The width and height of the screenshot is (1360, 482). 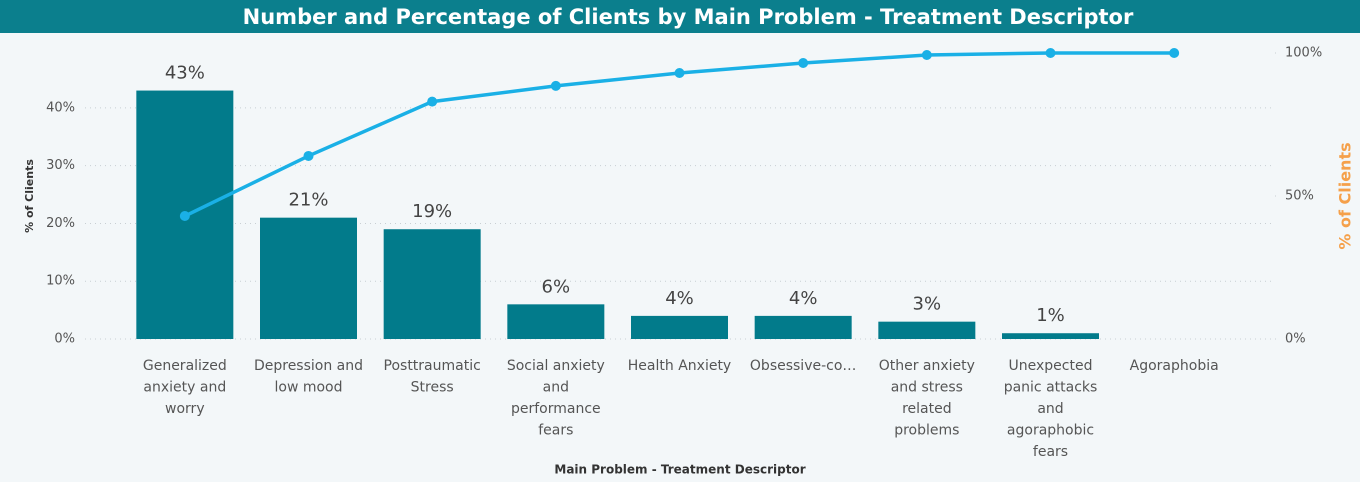 I want to click on y-axis-title: % of Clients, so click(x=29, y=196).